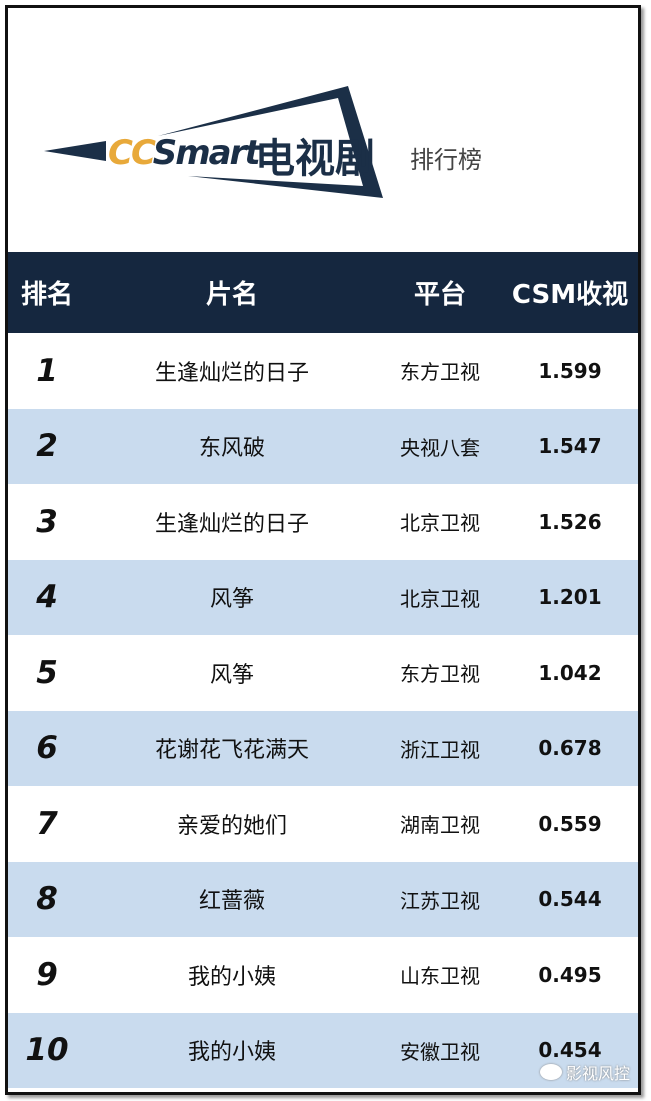 The image size is (651, 1101). What do you see at coordinates (570, 1050) in the screenshot?
I see `rating-cell: 0.454` at bounding box center [570, 1050].